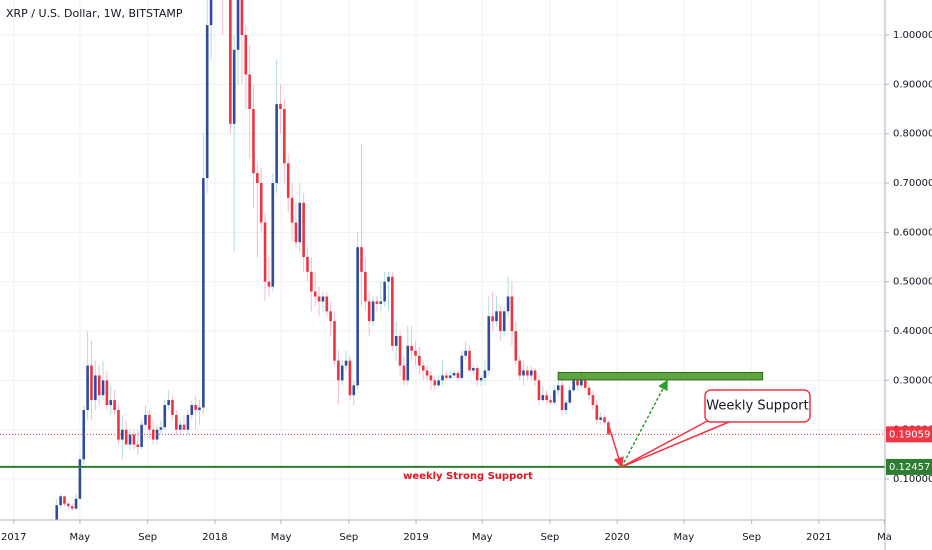 This screenshot has width=932, height=550. What do you see at coordinates (912, 331) in the screenshot?
I see `y-tick-label: 0.40000` at bounding box center [912, 331].